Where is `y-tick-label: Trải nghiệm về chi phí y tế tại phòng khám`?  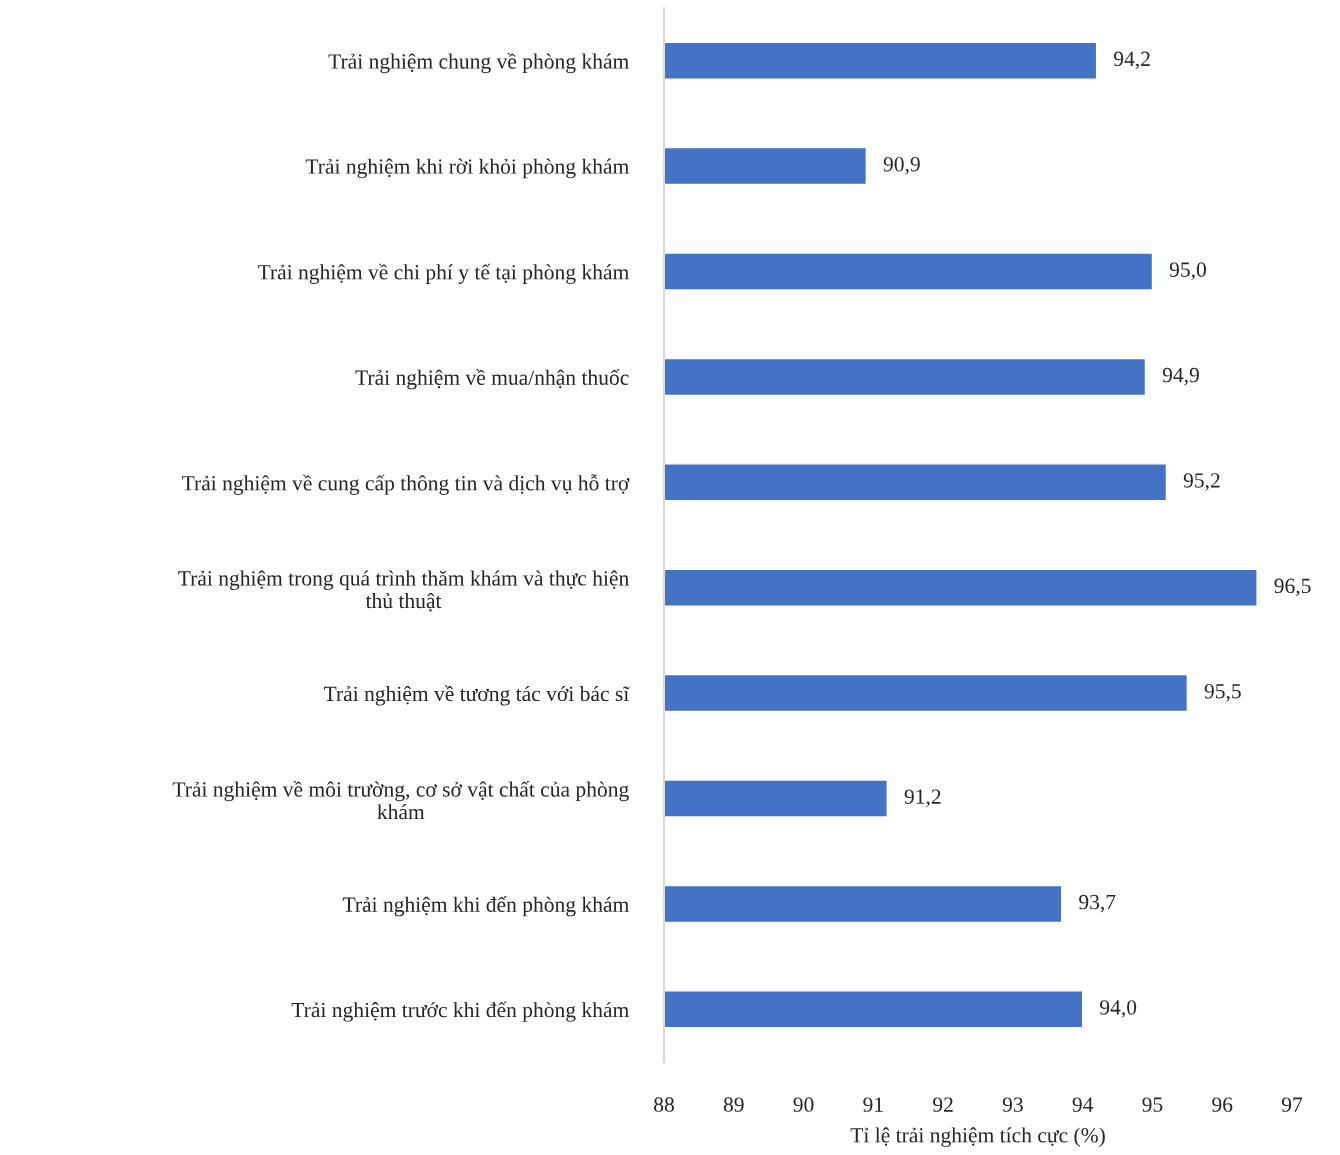
y-tick-label: Trải nghiệm về chi phí y tế tại phòng khám is located at coordinates (443, 273).